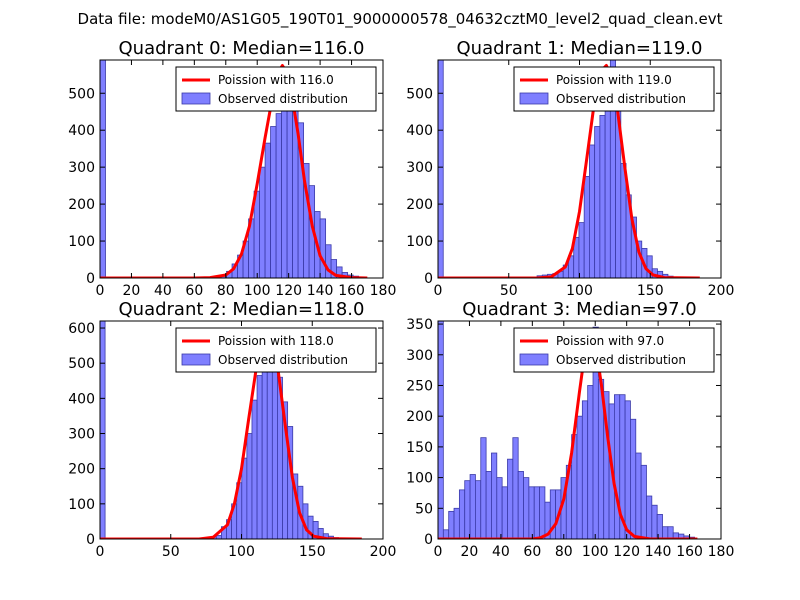 This screenshot has height=600, width=800. What do you see at coordinates (132, 291) in the screenshot?
I see `quadrant-0-xtick-label-1: 20` at bounding box center [132, 291].